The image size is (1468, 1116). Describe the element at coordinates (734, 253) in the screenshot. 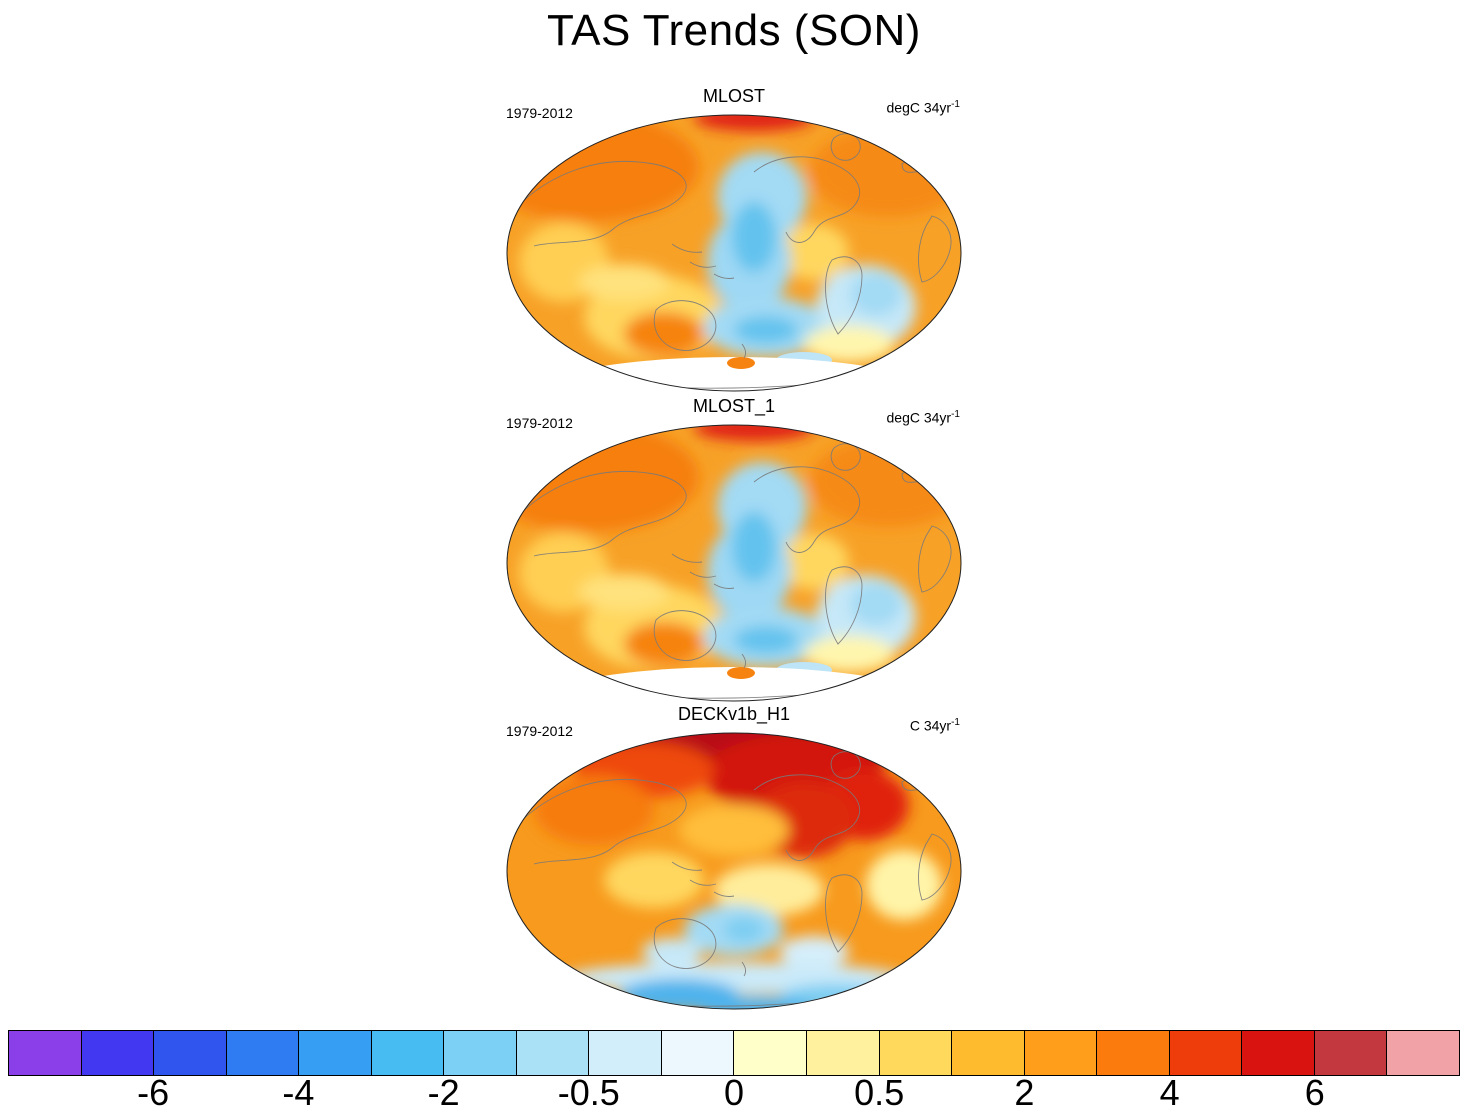

I see `map-mlost` at that location.